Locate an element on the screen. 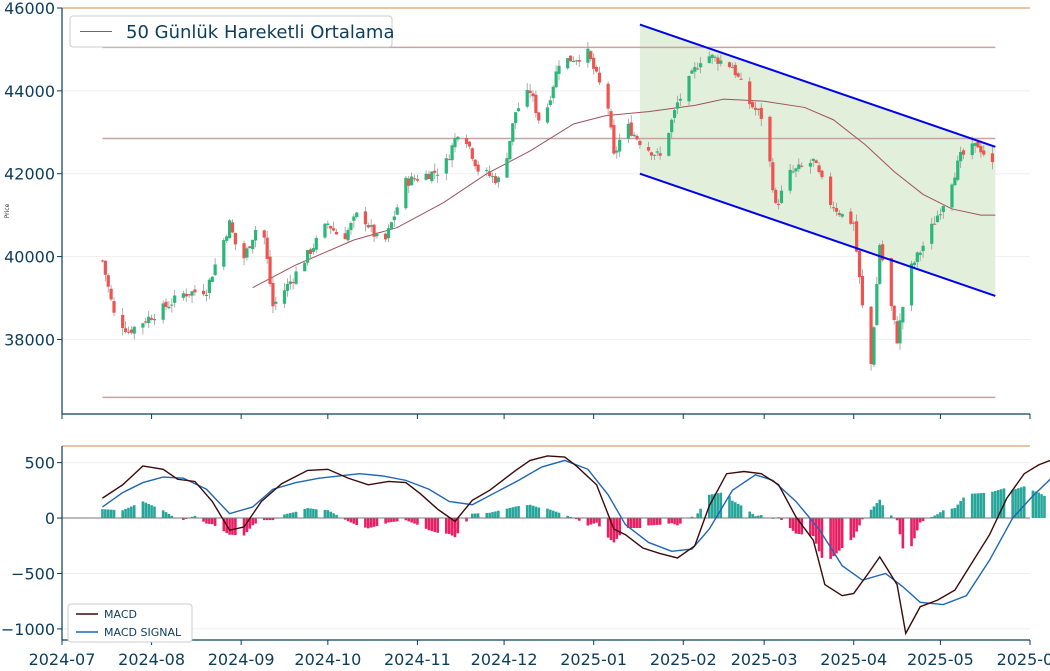 The height and width of the screenshot is (671, 1050). macd-legend: MACD MACD SIGNAL is located at coordinates (130, 623).